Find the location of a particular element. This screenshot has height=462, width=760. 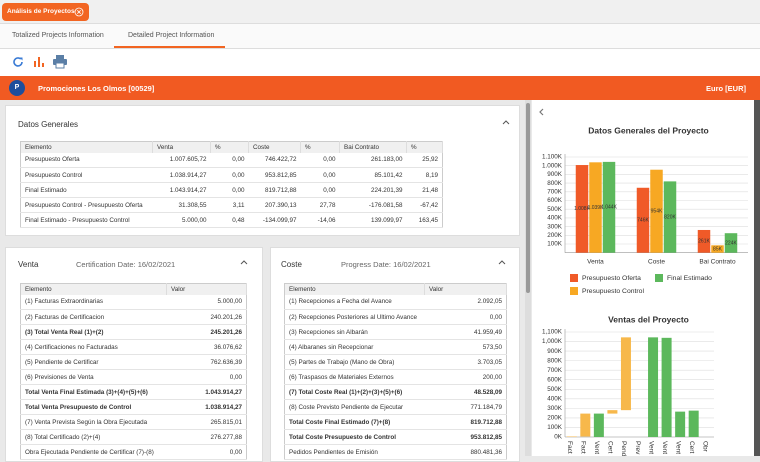

cell-value: 1.043.914,27 is located at coordinates (182, 190).